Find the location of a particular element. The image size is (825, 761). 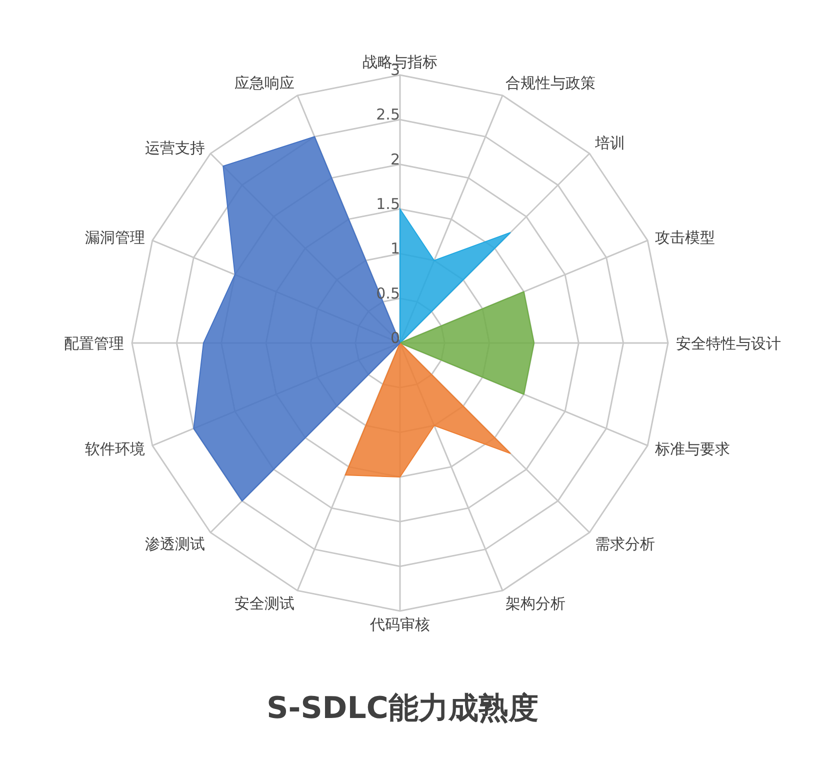

spoke-label: 安全特性与设计 is located at coordinates (728, 343).